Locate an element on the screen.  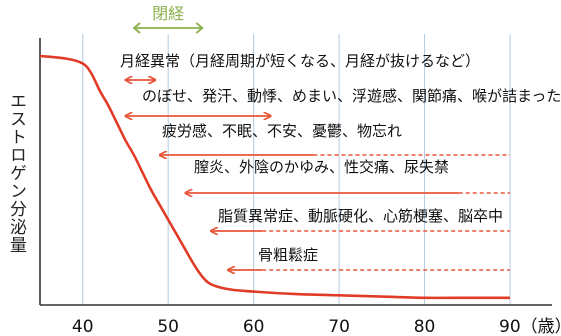
menopause-bracket: 閉経 is located at coordinates (168, 19).